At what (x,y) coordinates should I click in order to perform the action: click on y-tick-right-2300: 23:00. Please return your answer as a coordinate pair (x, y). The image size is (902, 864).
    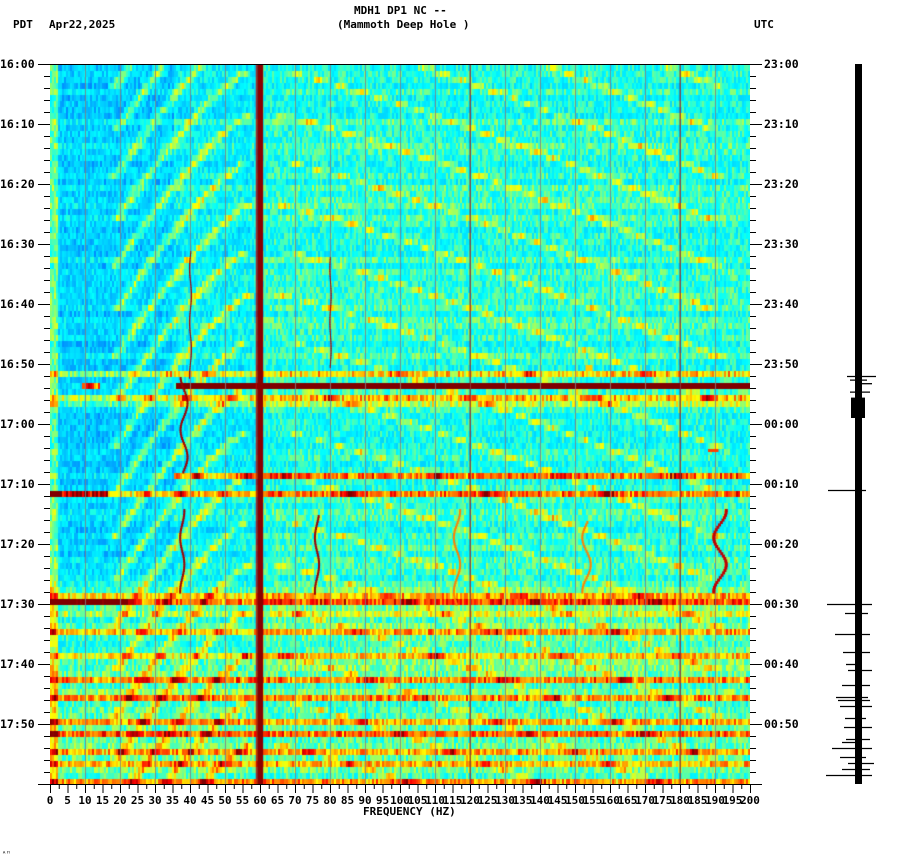
    Looking at the image, I should click on (781, 64).